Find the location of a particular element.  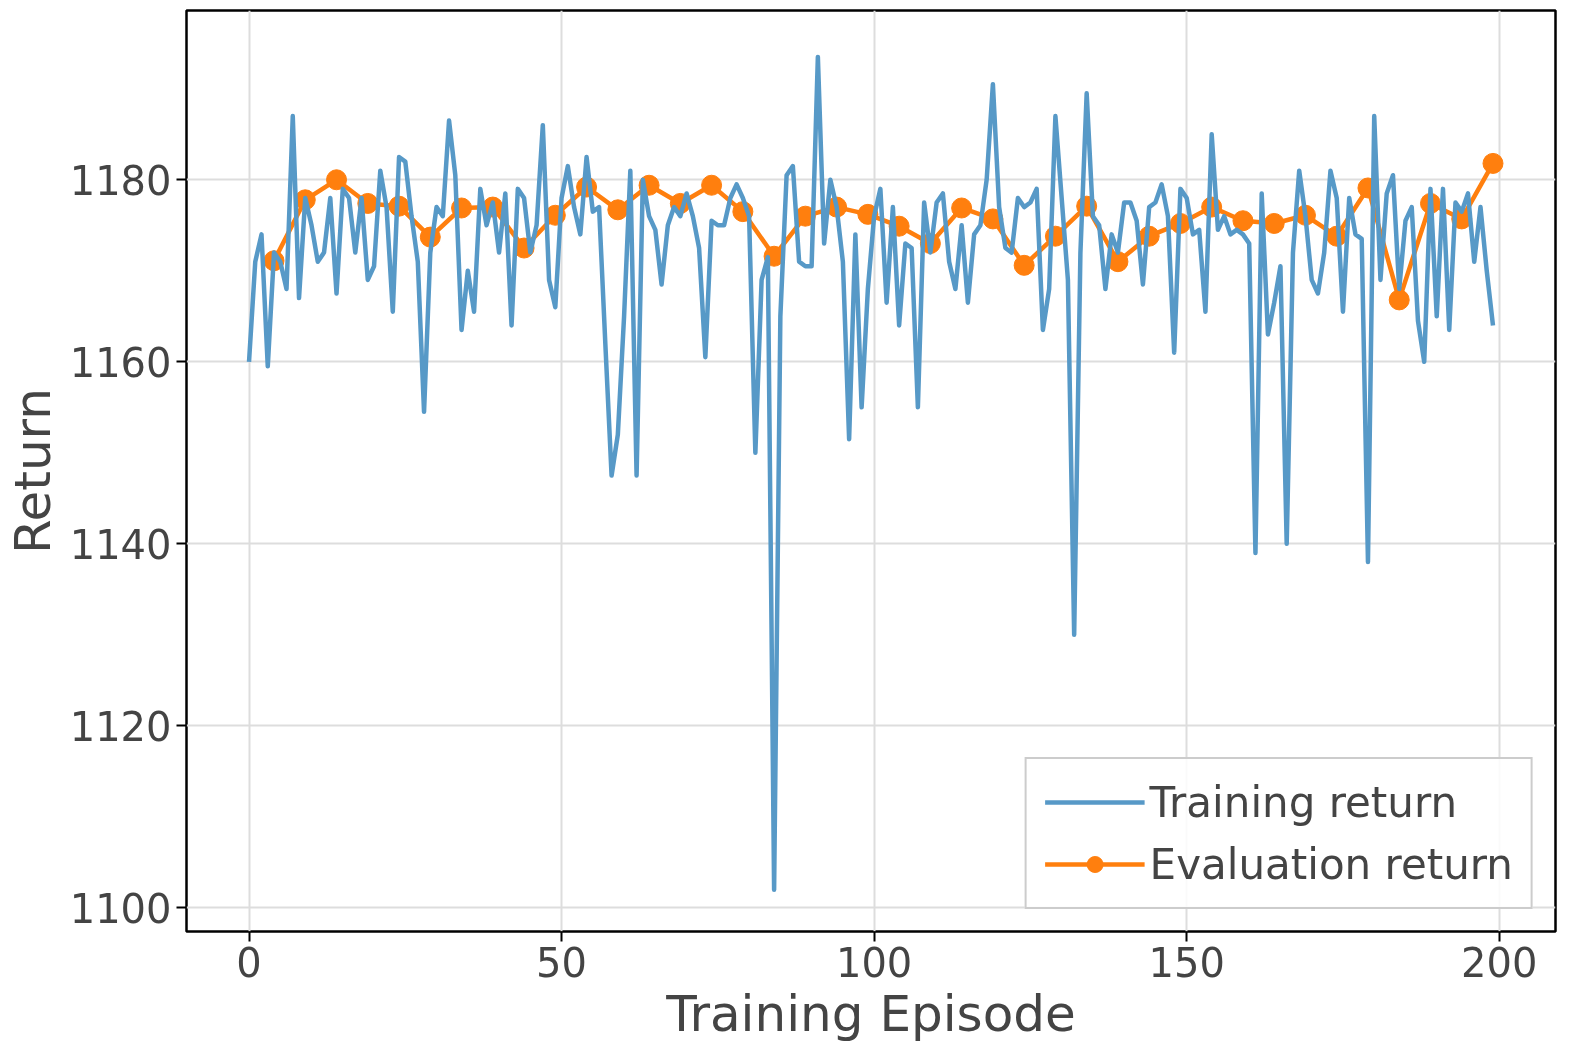

y-tick-label: 1180 is located at coordinates (120, 180).